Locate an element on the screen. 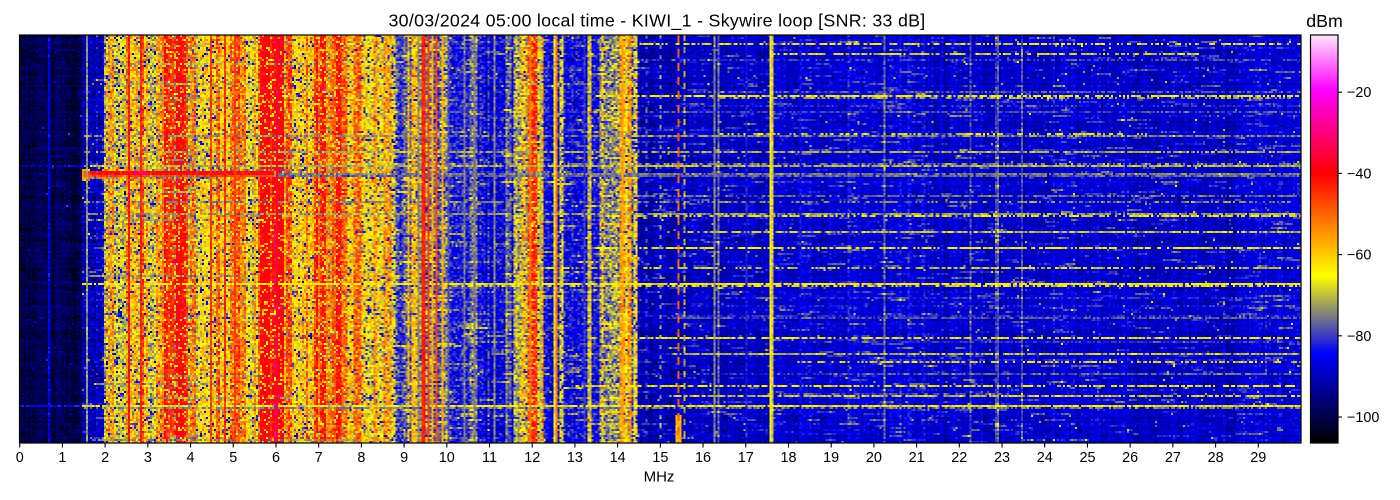 The width and height of the screenshot is (1400, 500). svg-text: 13 is located at coordinates (575, 458).